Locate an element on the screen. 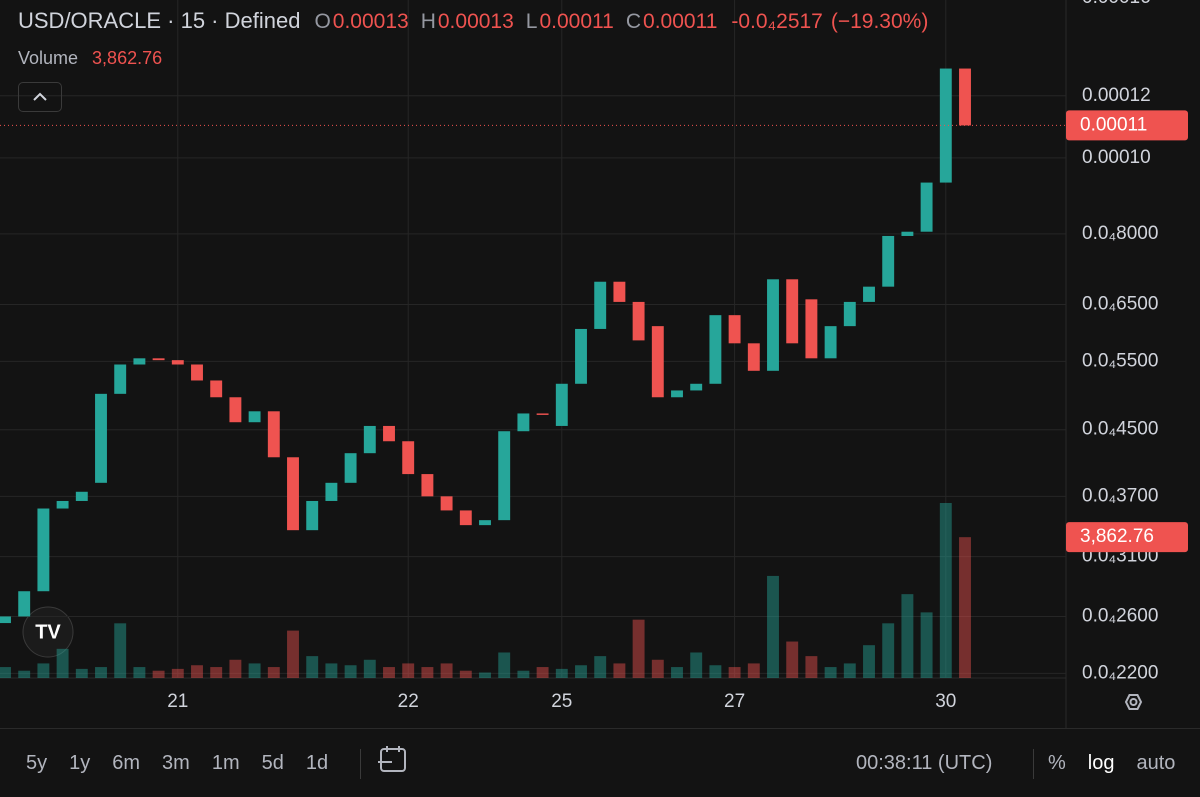  range-button: 3m is located at coordinates (176, 763).